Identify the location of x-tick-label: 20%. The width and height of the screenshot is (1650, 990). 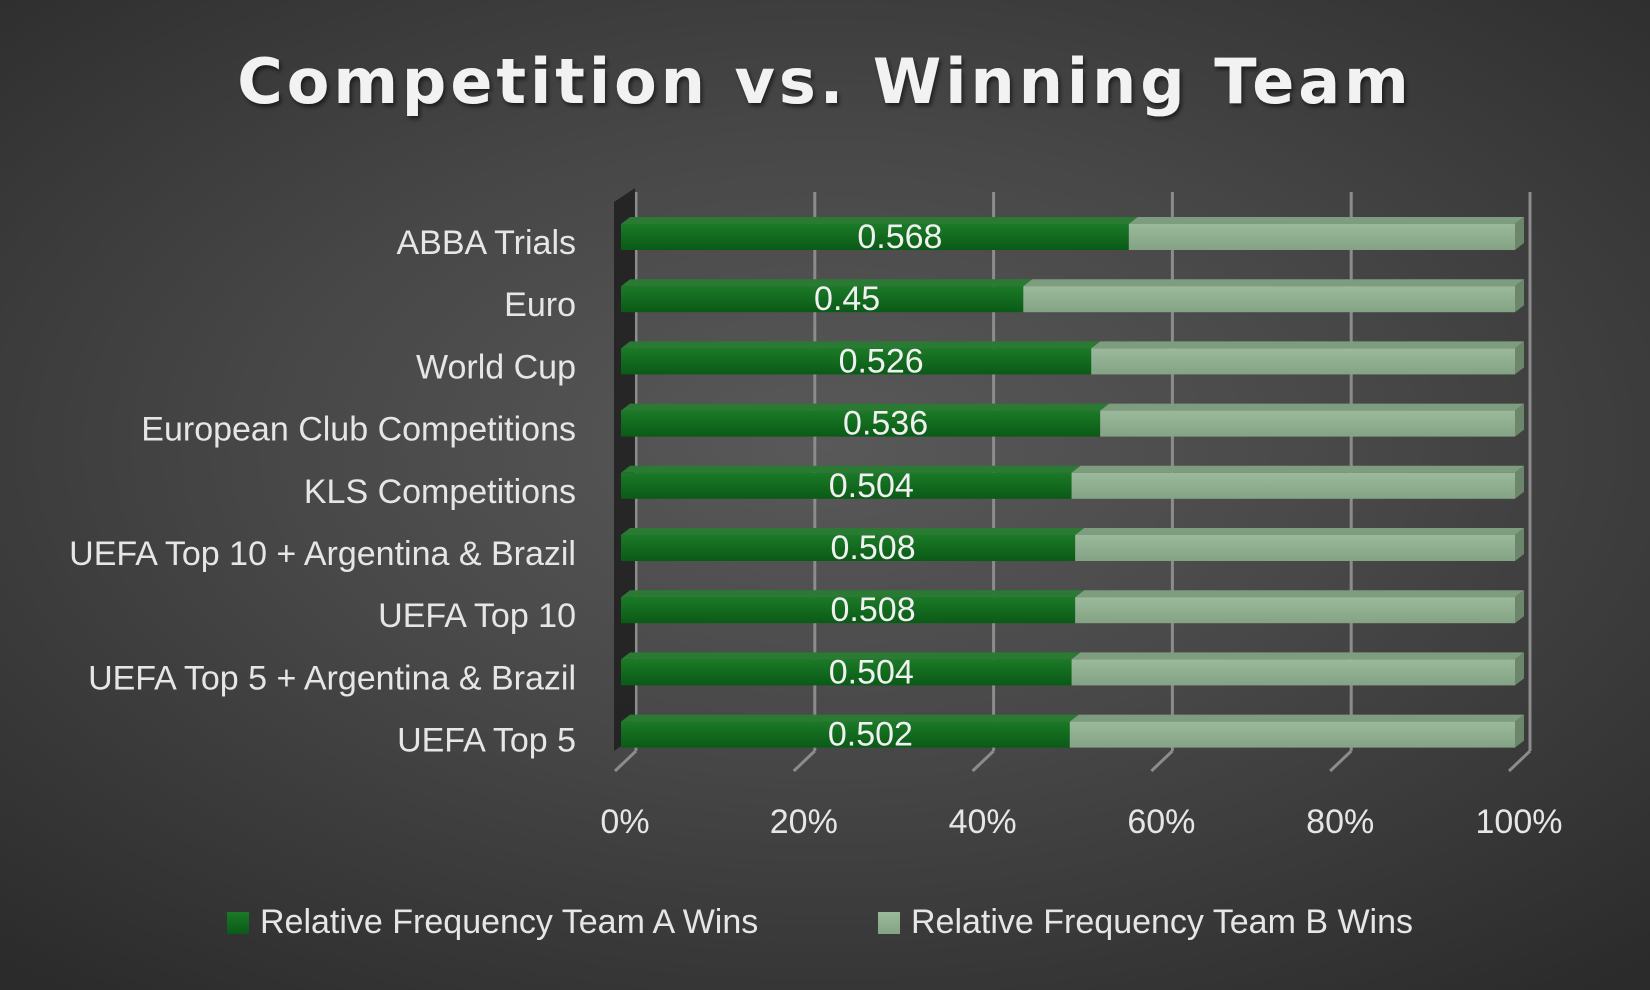
(804, 822).